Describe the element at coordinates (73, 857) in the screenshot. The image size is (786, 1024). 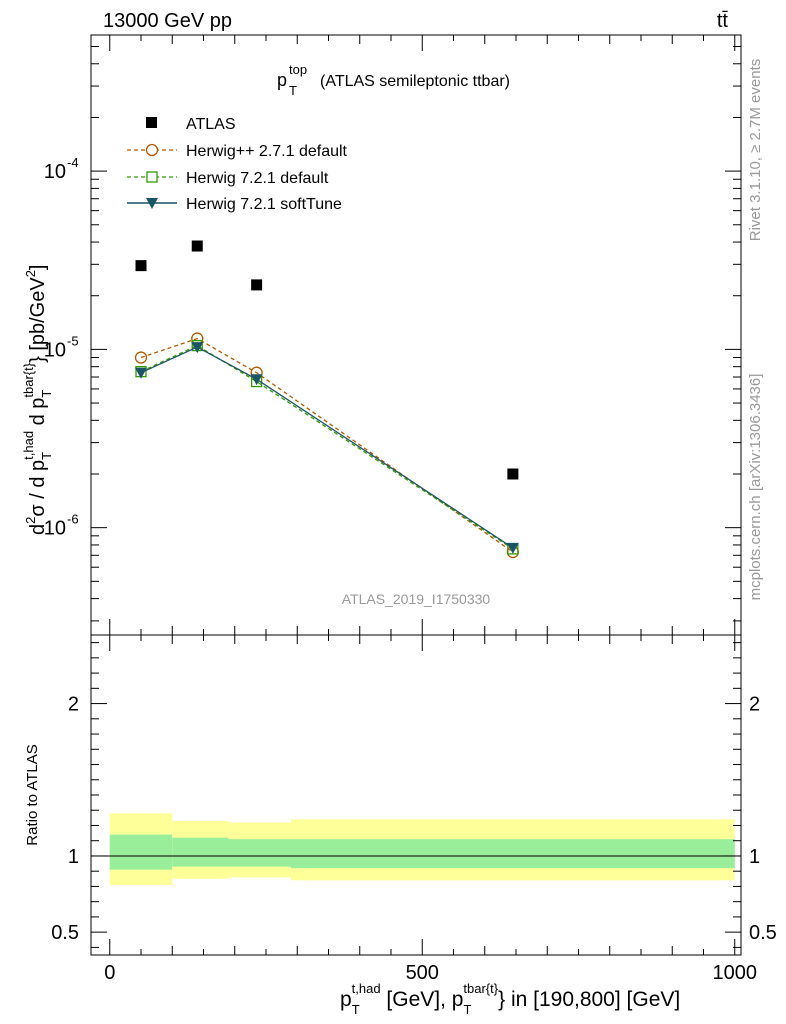
I see `ratio-y-tick-label: 1` at that location.